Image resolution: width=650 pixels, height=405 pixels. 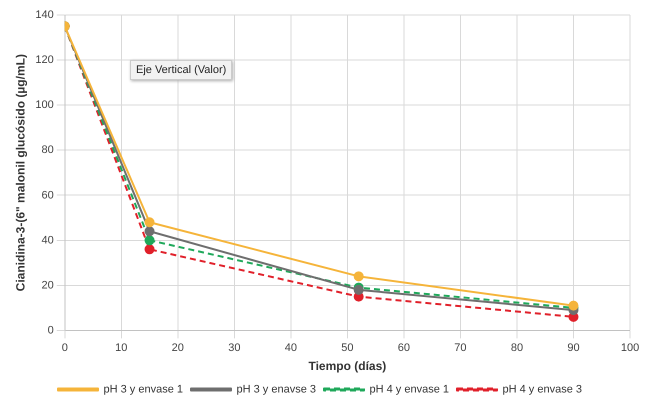 What do you see at coordinates (573, 348) in the screenshot?
I see `x-tick-label: 90` at bounding box center [573, 348].